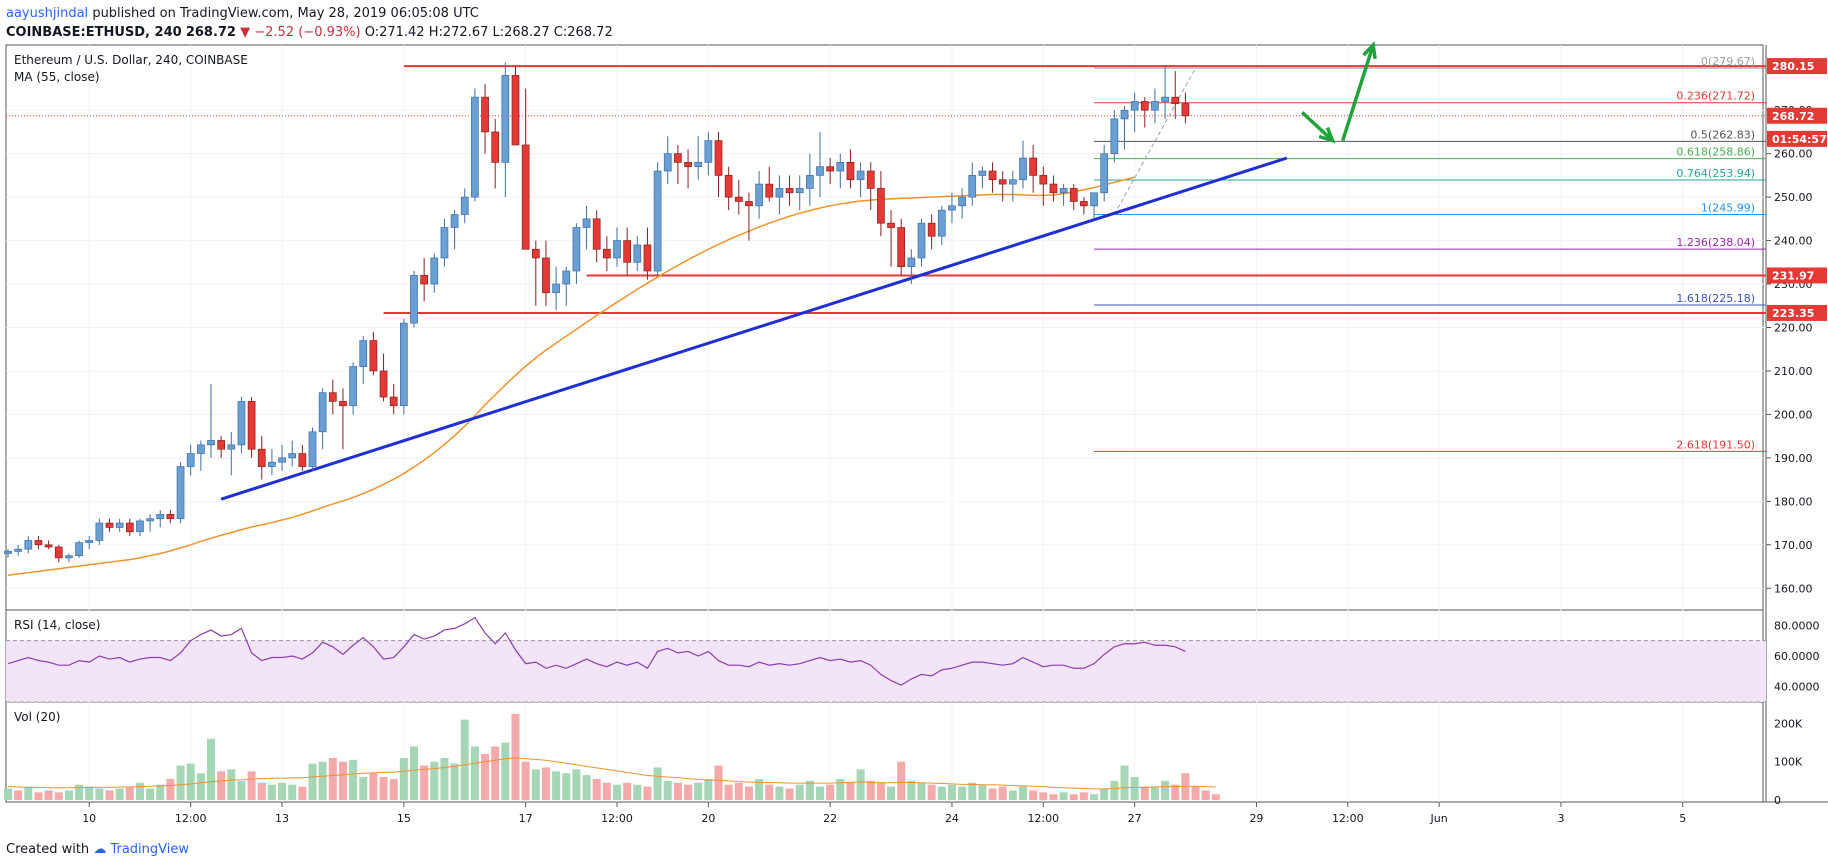 The height and width of the screenshot is (868, 1828). Describe the element at coordinates (1317, 126) in the screenshot. I see `arrow-down` at that location.